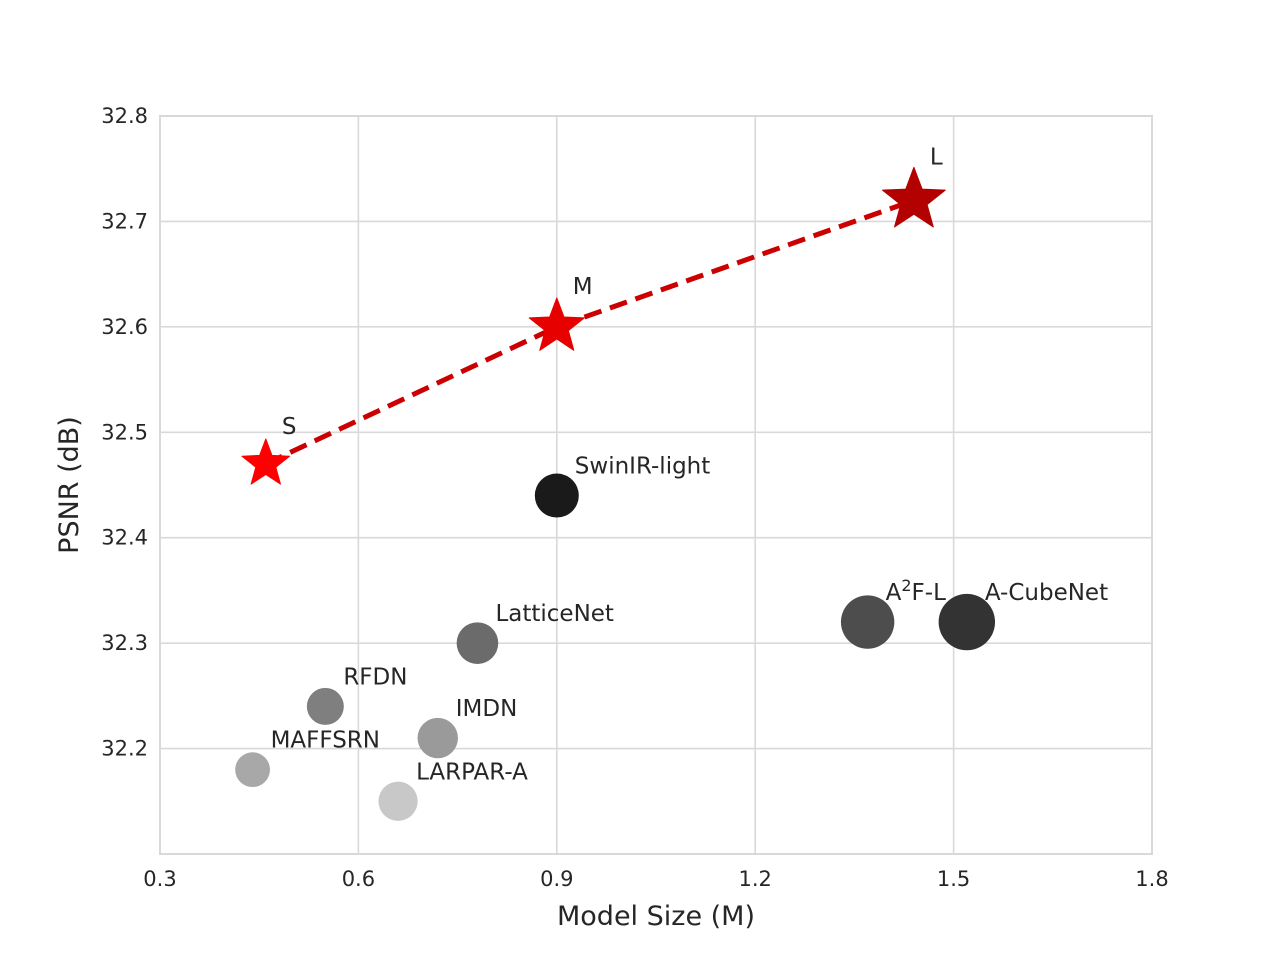 The height and width of the screenshot is (960, 1280). What do you see at coordinates (398, 801) in the screenshot?
I see `point-larpar-a` at bounding box center [398, 801].